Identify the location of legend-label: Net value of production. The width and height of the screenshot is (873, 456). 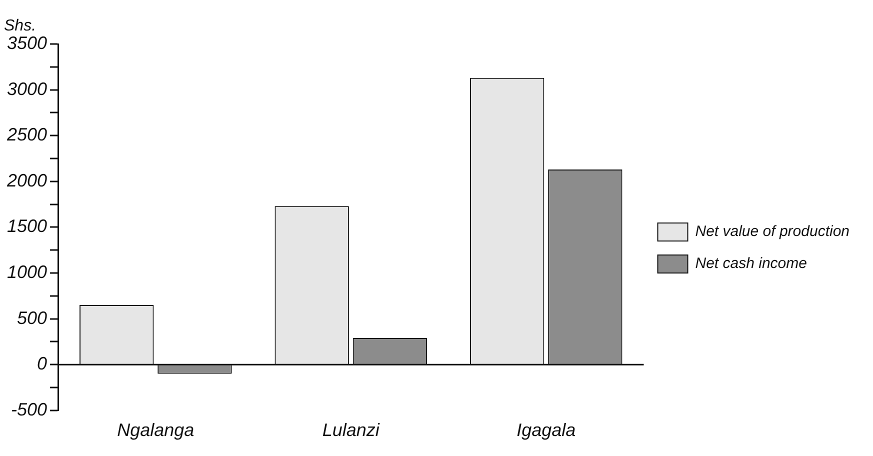
(772, 231).